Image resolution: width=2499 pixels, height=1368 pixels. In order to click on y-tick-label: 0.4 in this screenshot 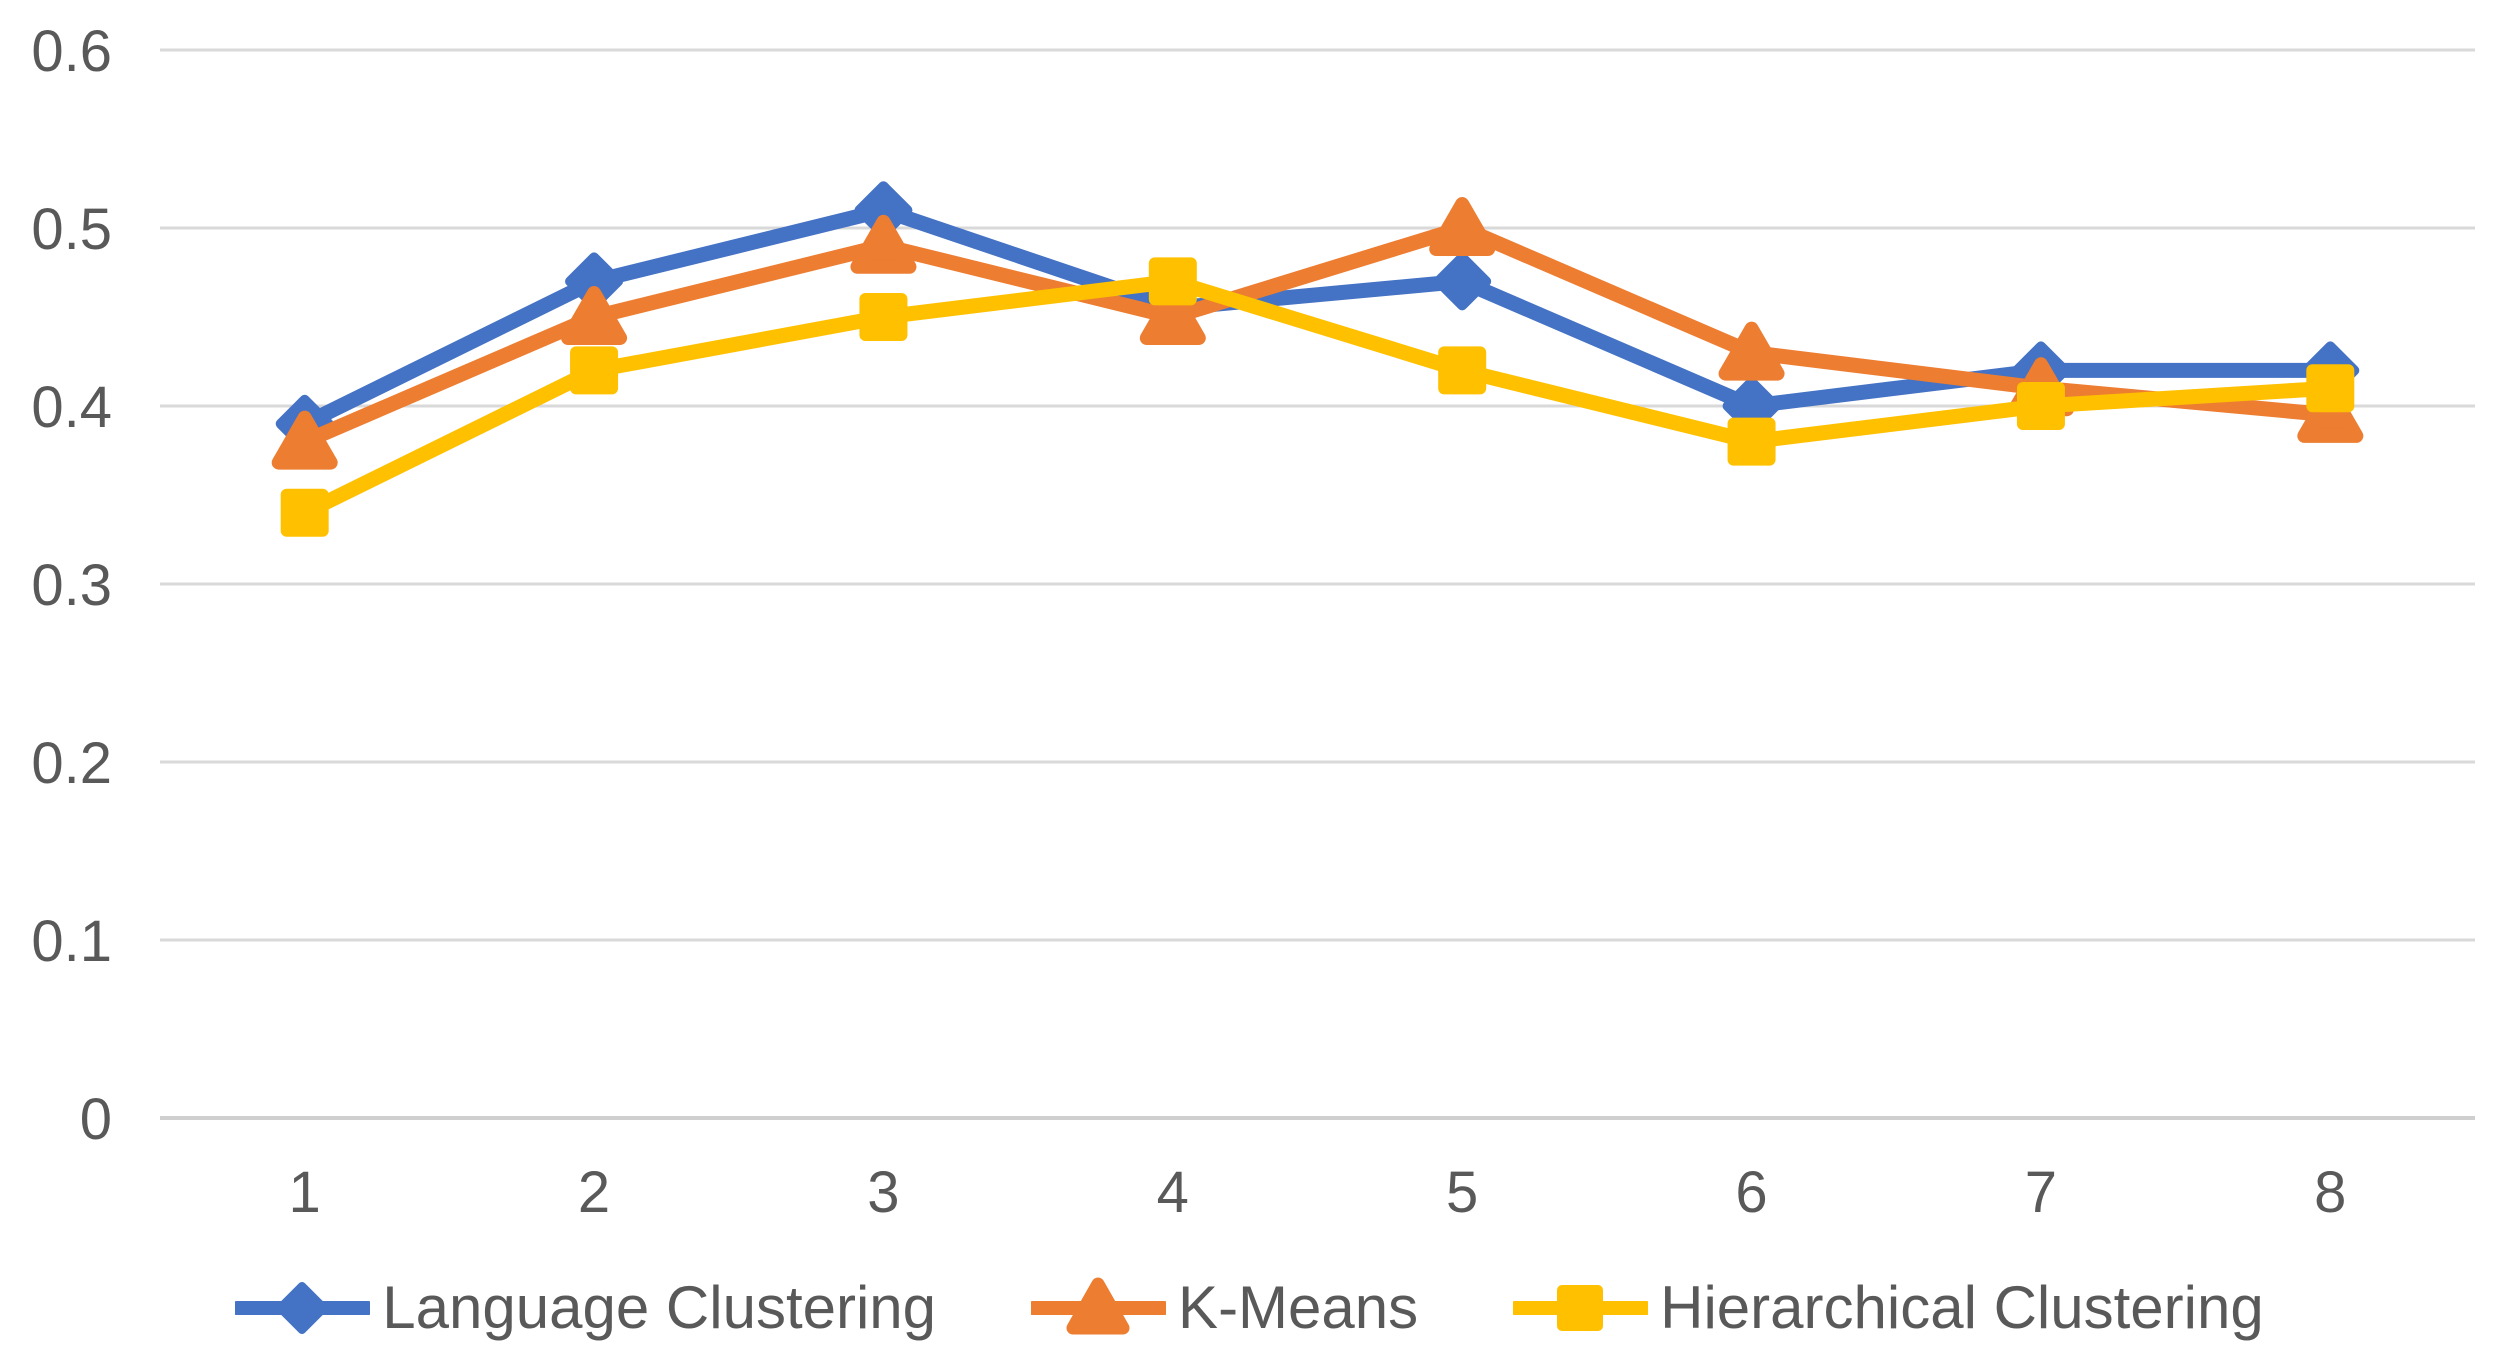, I will do `click(71, 407)`.